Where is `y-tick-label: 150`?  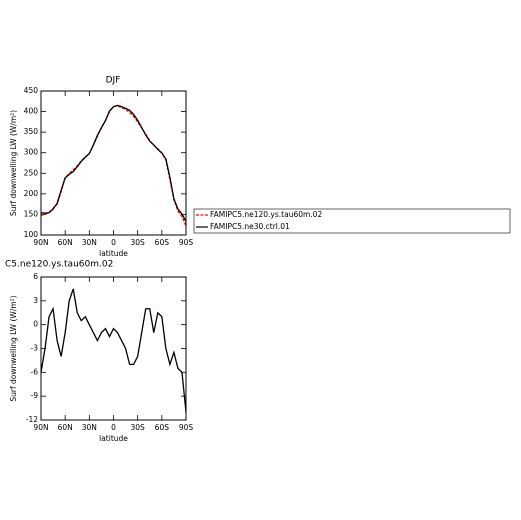
y-tick-label: 150 is located at coordinates (31, 213).